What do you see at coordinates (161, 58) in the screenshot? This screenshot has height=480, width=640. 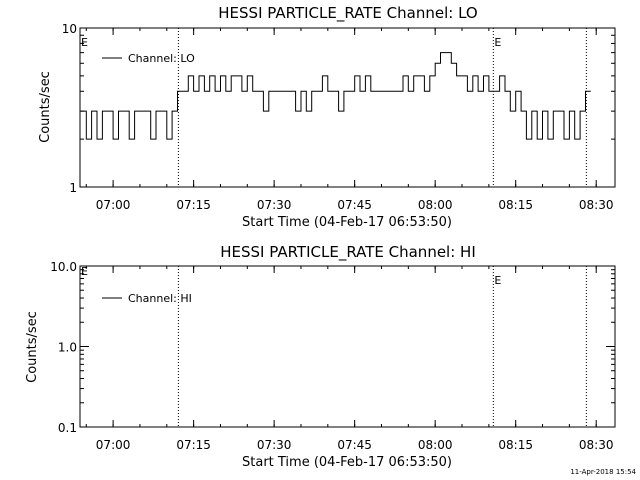 I see `legend-label-lo: Channel: LO` at bounding box center [161, 58].